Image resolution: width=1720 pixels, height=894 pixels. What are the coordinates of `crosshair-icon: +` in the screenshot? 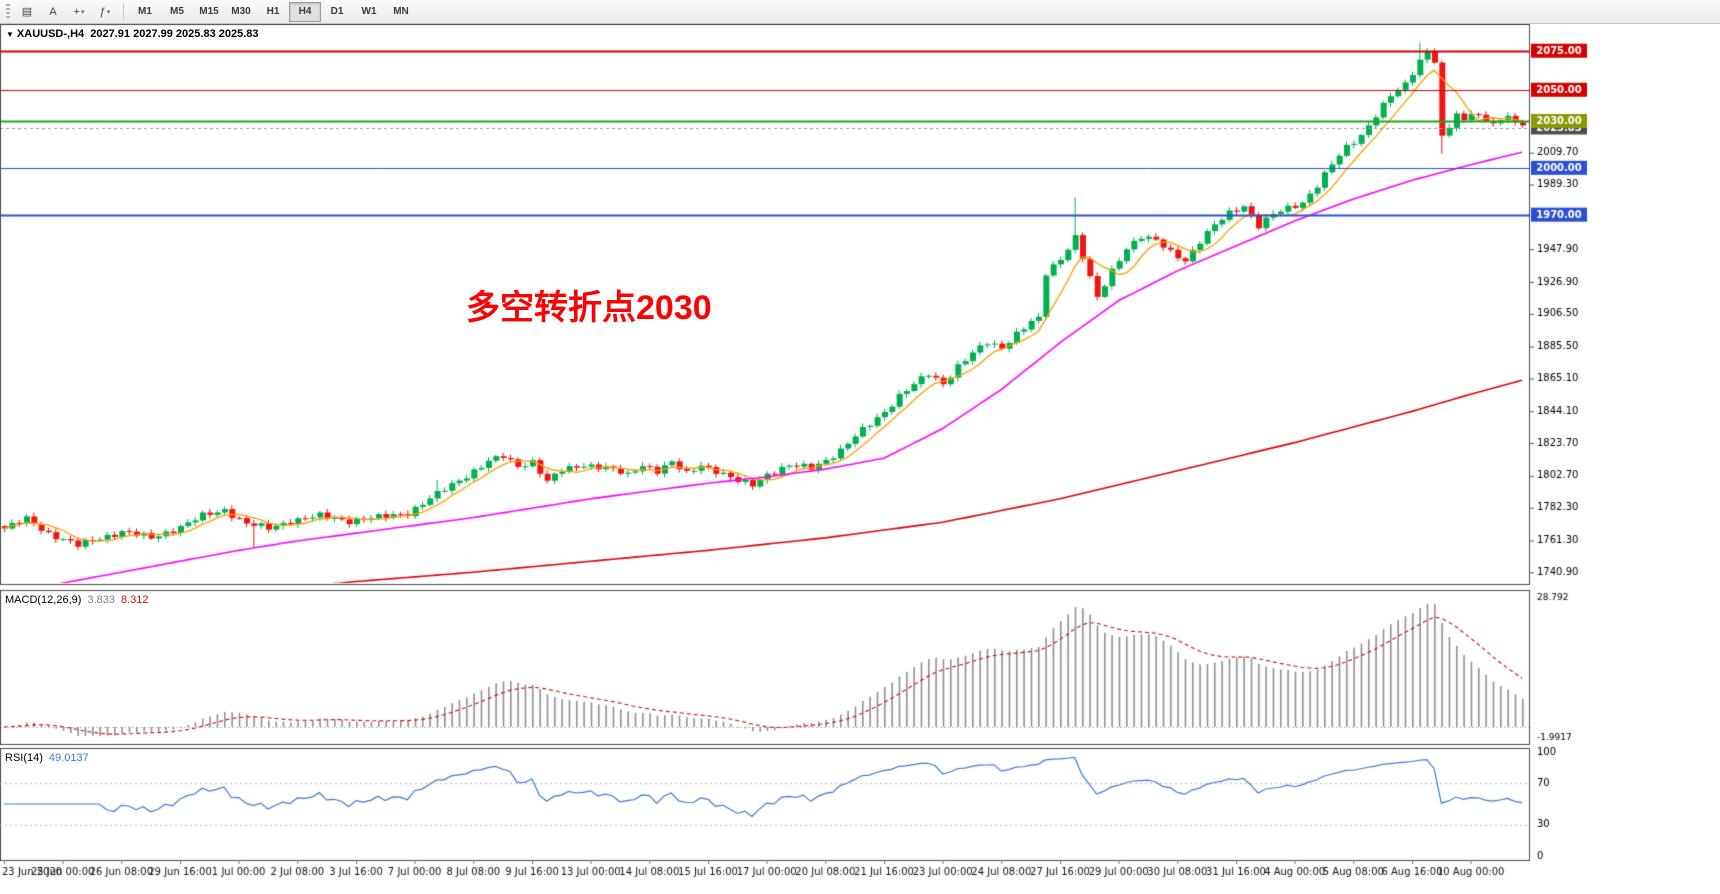 It's located at (76, 11).